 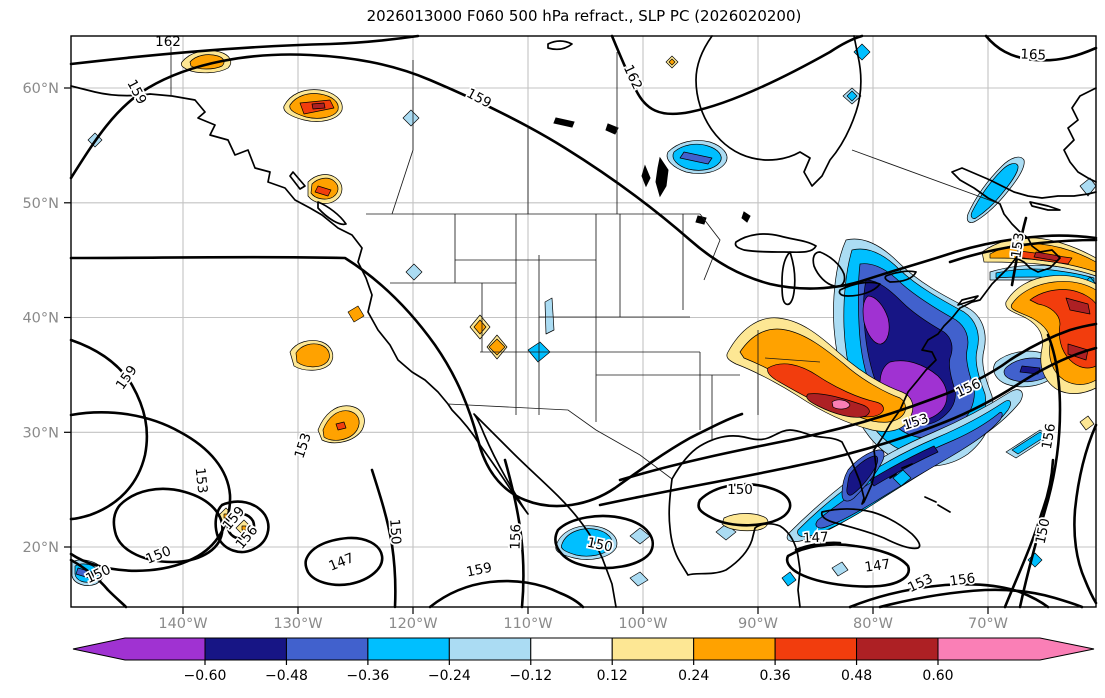 What do you see at coordinates (1033, 54) in the screenshot?
I see `contour-label: 165` at bounding box center [1033, 54].